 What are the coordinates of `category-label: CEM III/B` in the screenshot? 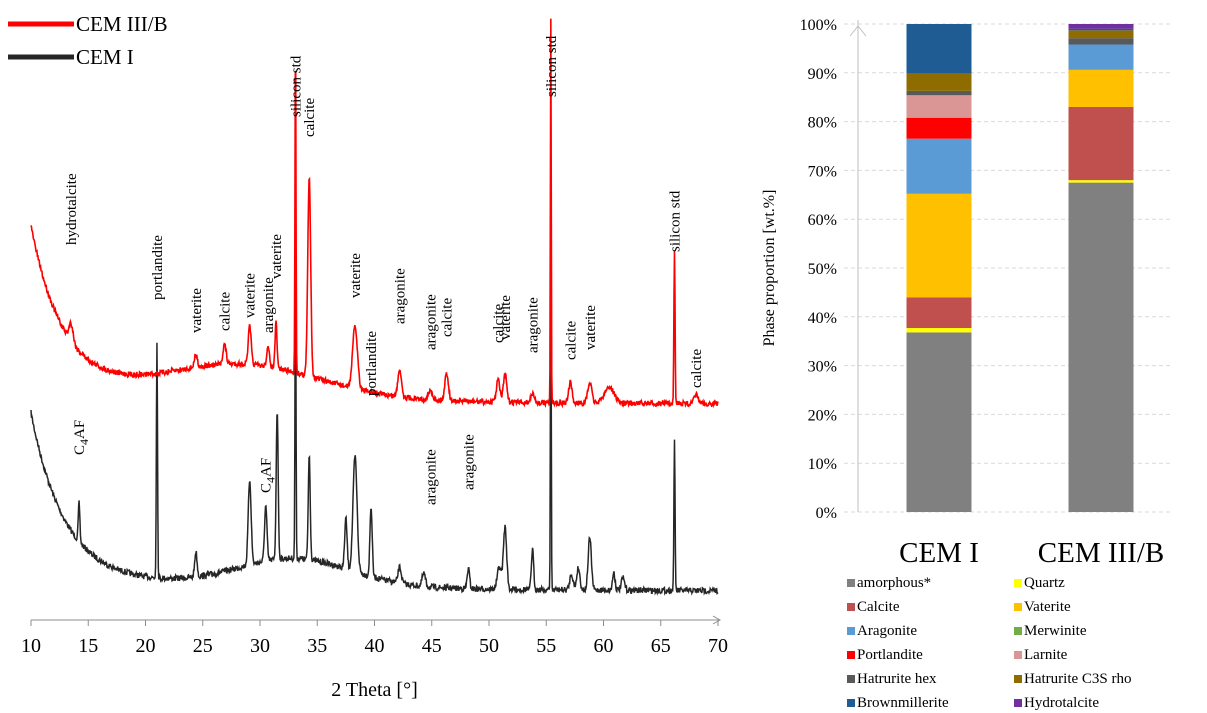 It's located at (1101, 553).